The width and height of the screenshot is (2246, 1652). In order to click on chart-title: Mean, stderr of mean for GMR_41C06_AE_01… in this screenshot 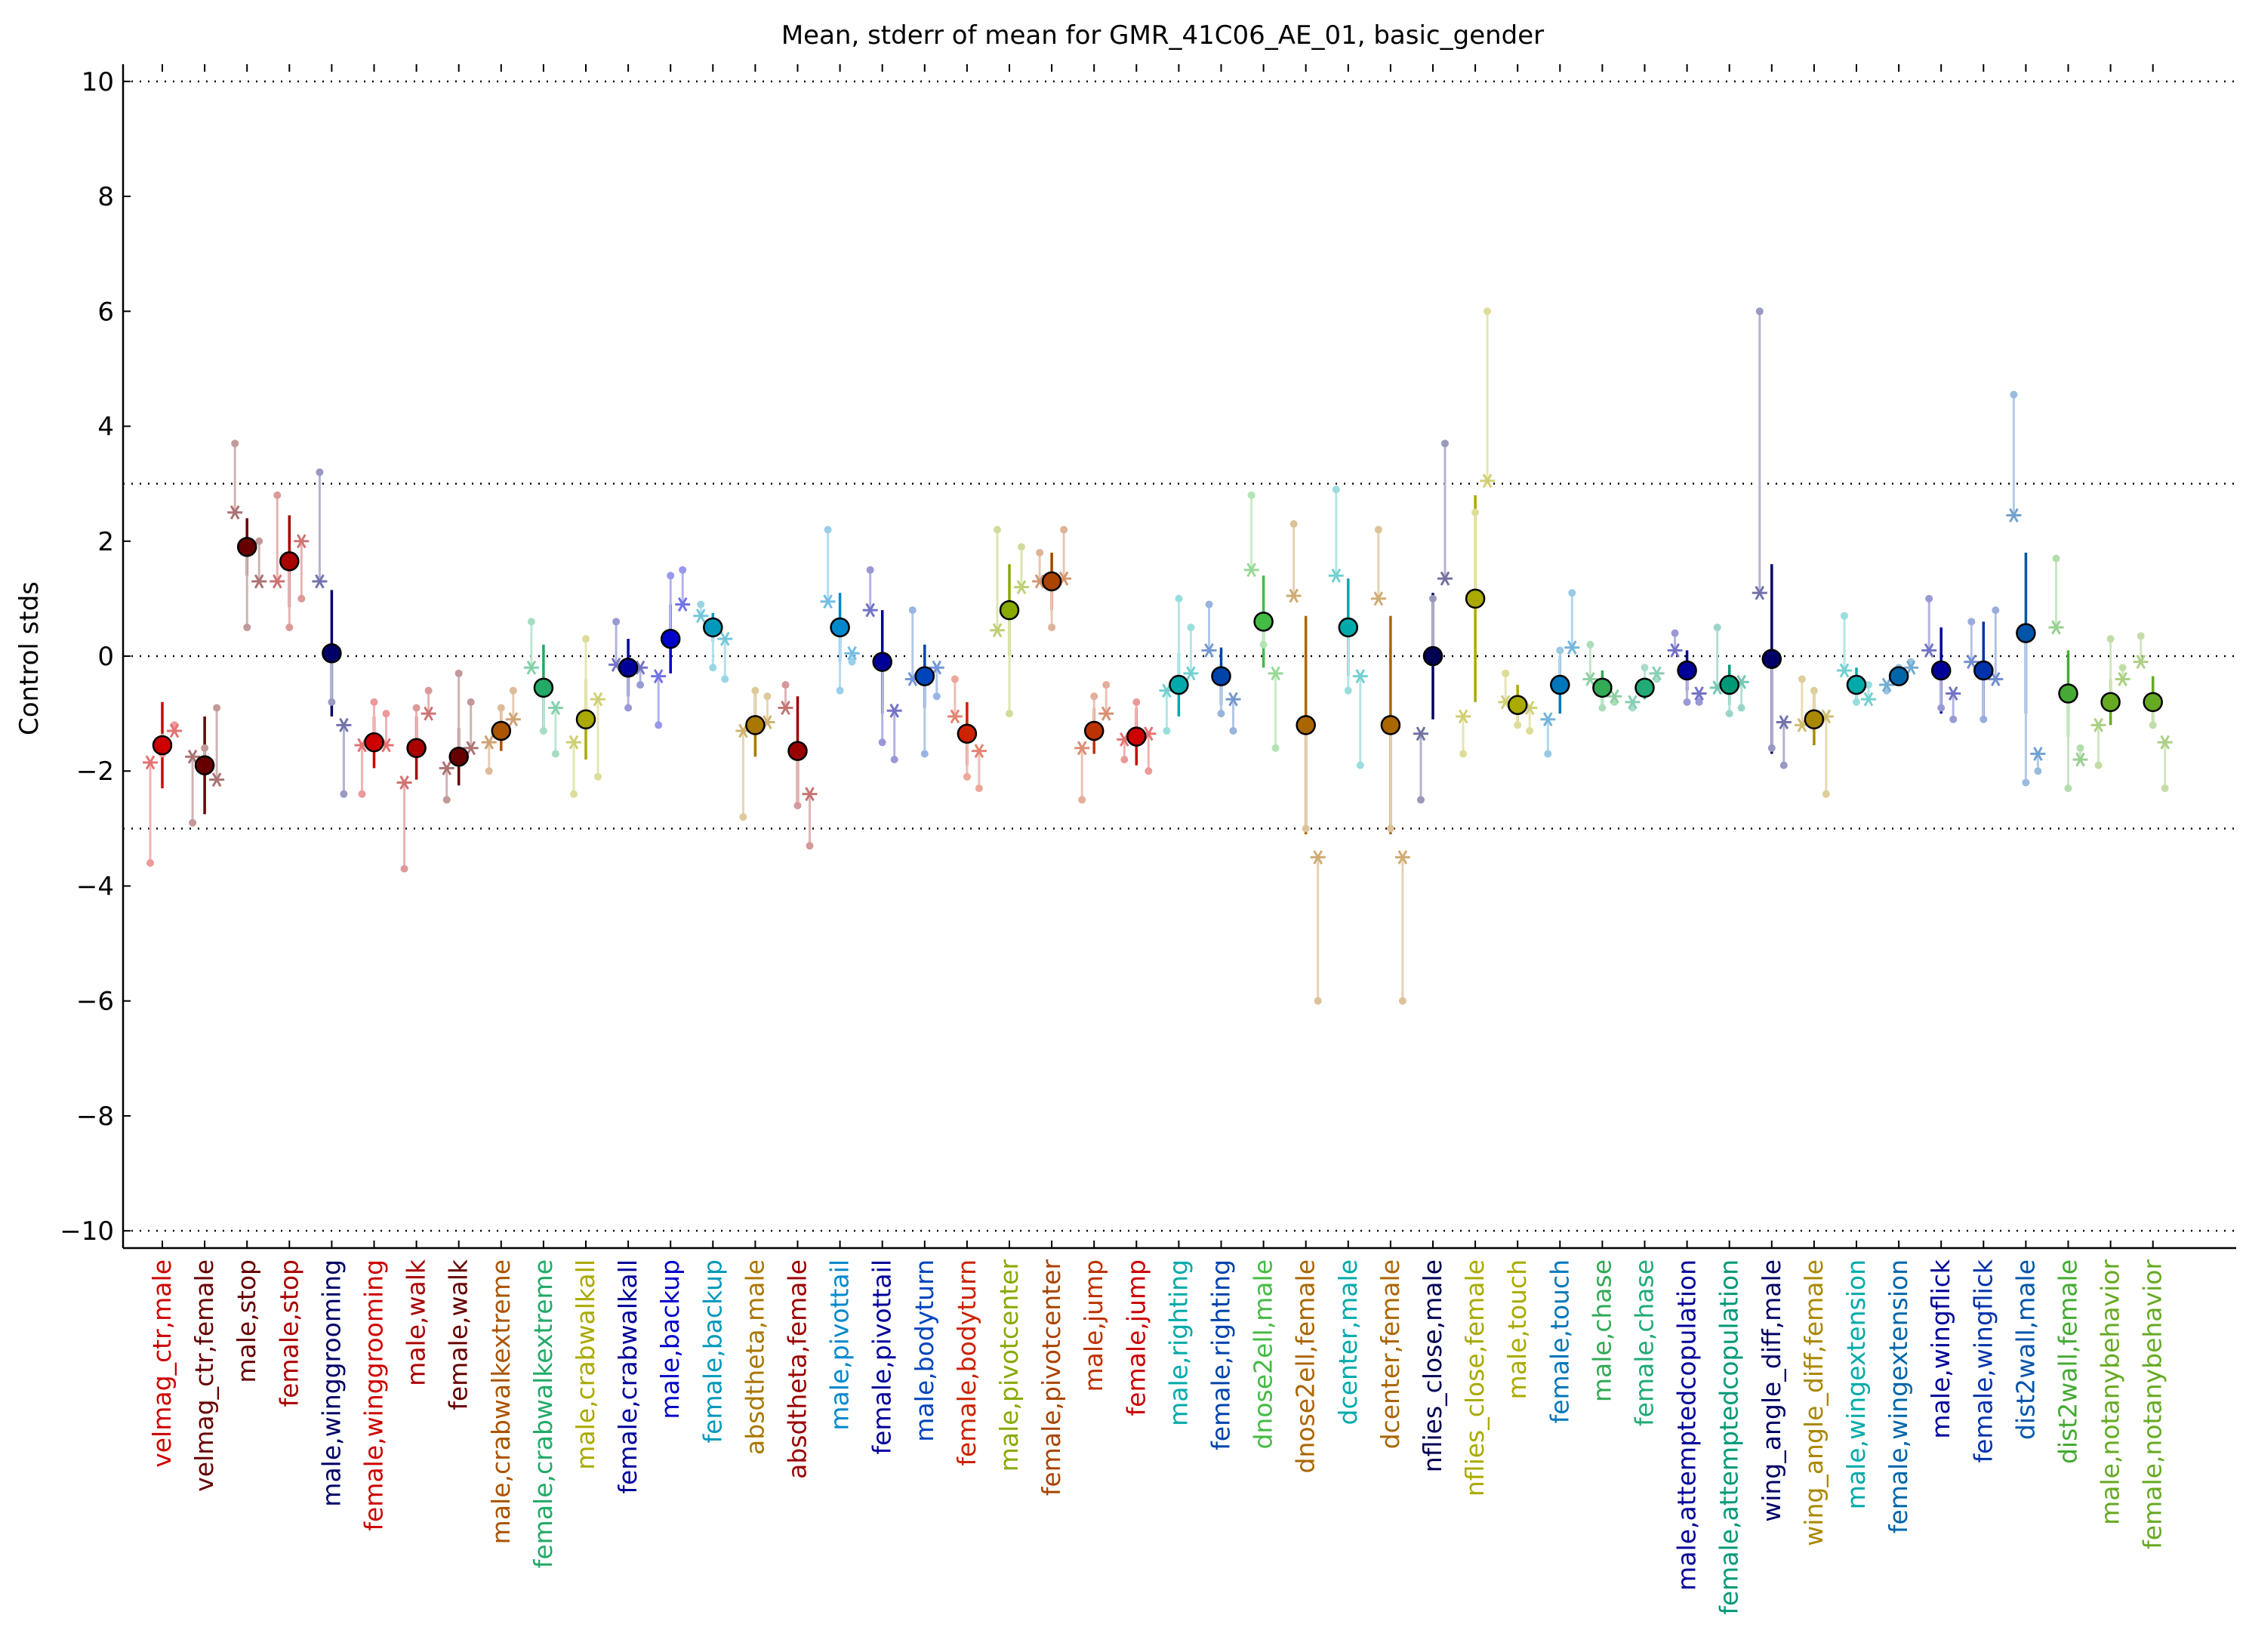, I will do `click(1162, 35)`.